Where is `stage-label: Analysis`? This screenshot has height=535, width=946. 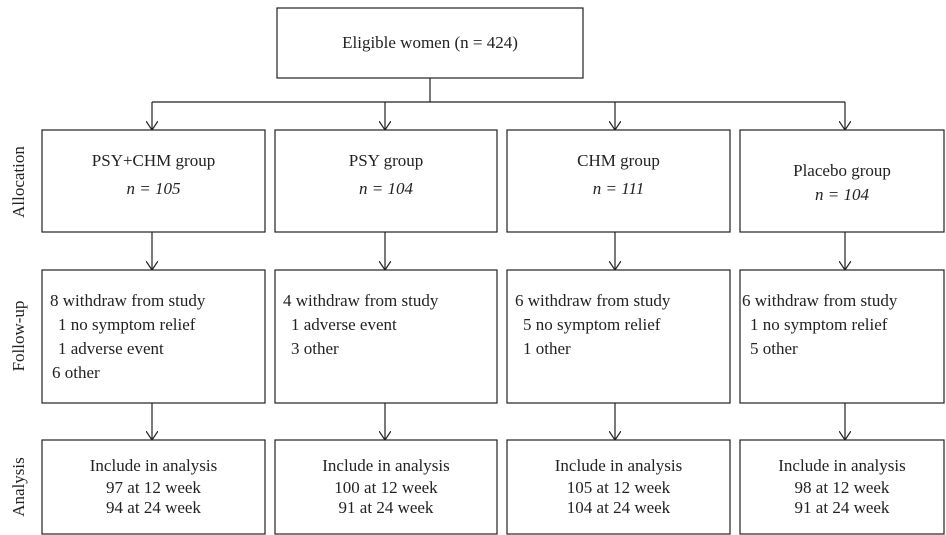 stage-label: Analysis is located at coordinates (18, 487).